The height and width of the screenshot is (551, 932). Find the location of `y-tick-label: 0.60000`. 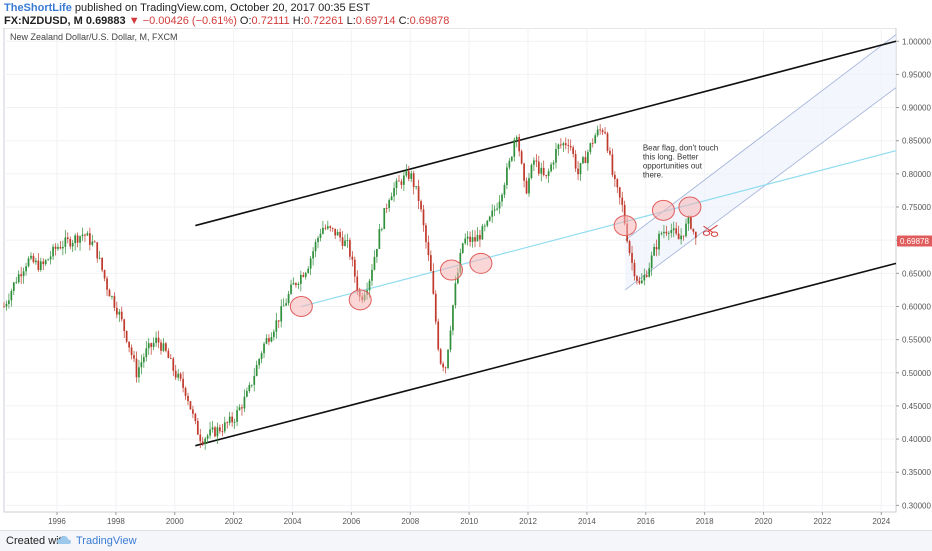

y-tick-label: 0.60000 is located at coordinates (916, 306).